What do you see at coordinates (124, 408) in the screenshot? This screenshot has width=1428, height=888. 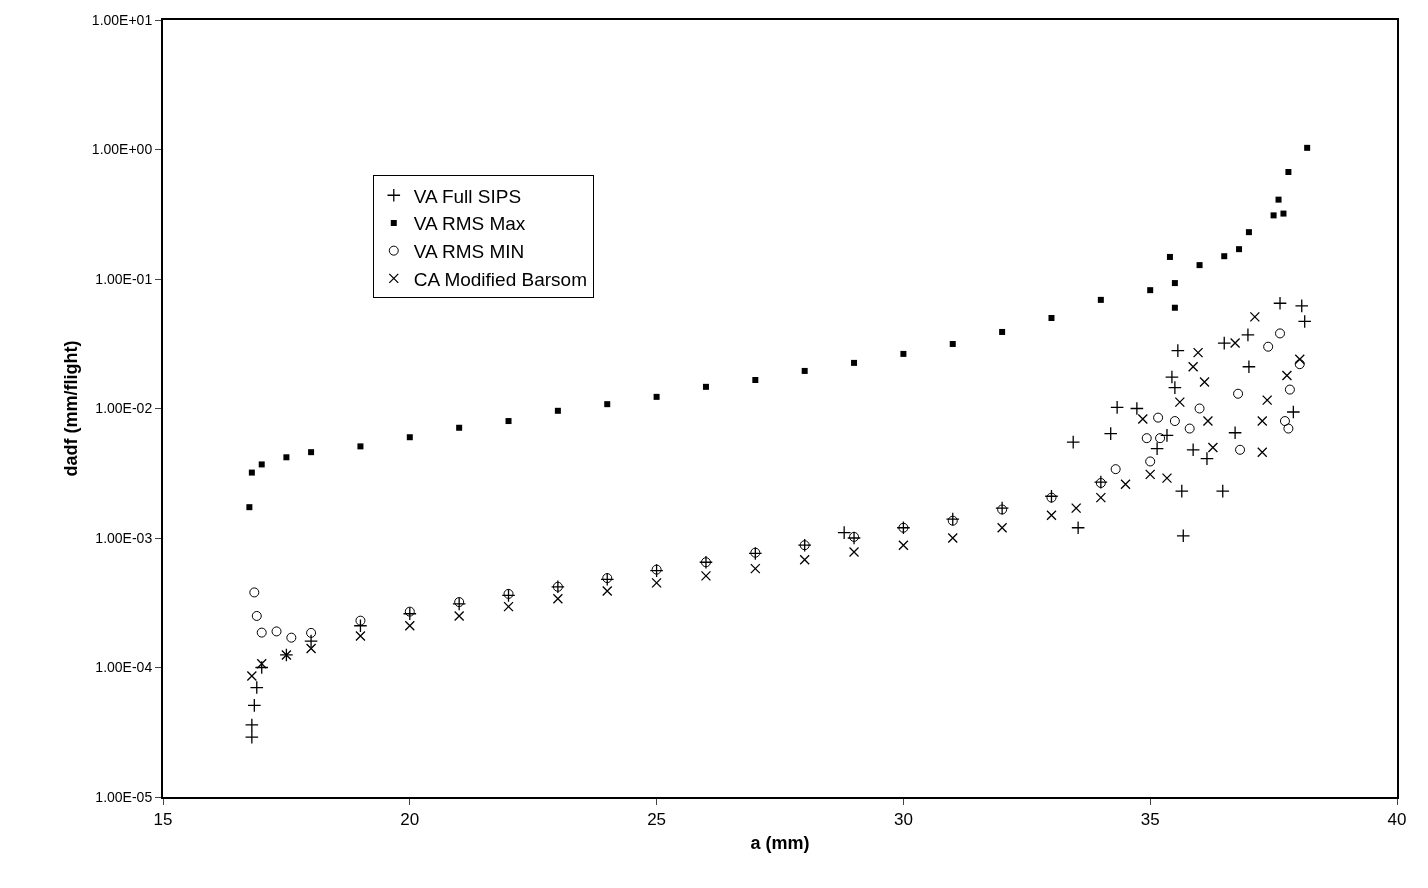 I see `y-tick-label: 1.00E-02` at bounding box center [124, 408].